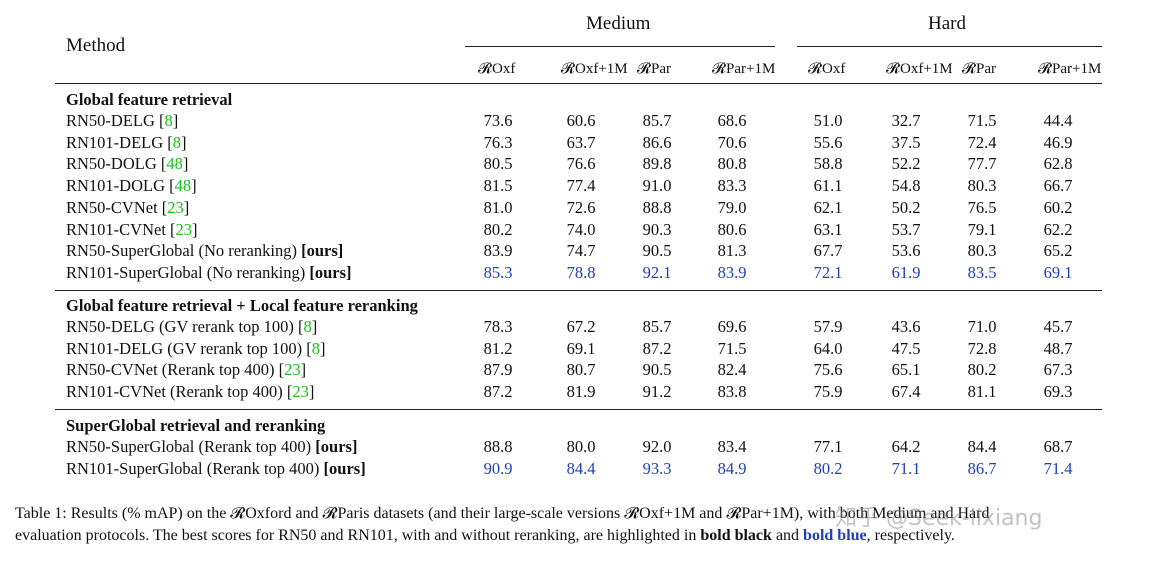 Image resolution: width=1161 pixels, height=567 pixels. What do you see at coordinates (906, 186) in the screenshot?
I see `table-cell: 54.8` at bounding box center [906, 186].